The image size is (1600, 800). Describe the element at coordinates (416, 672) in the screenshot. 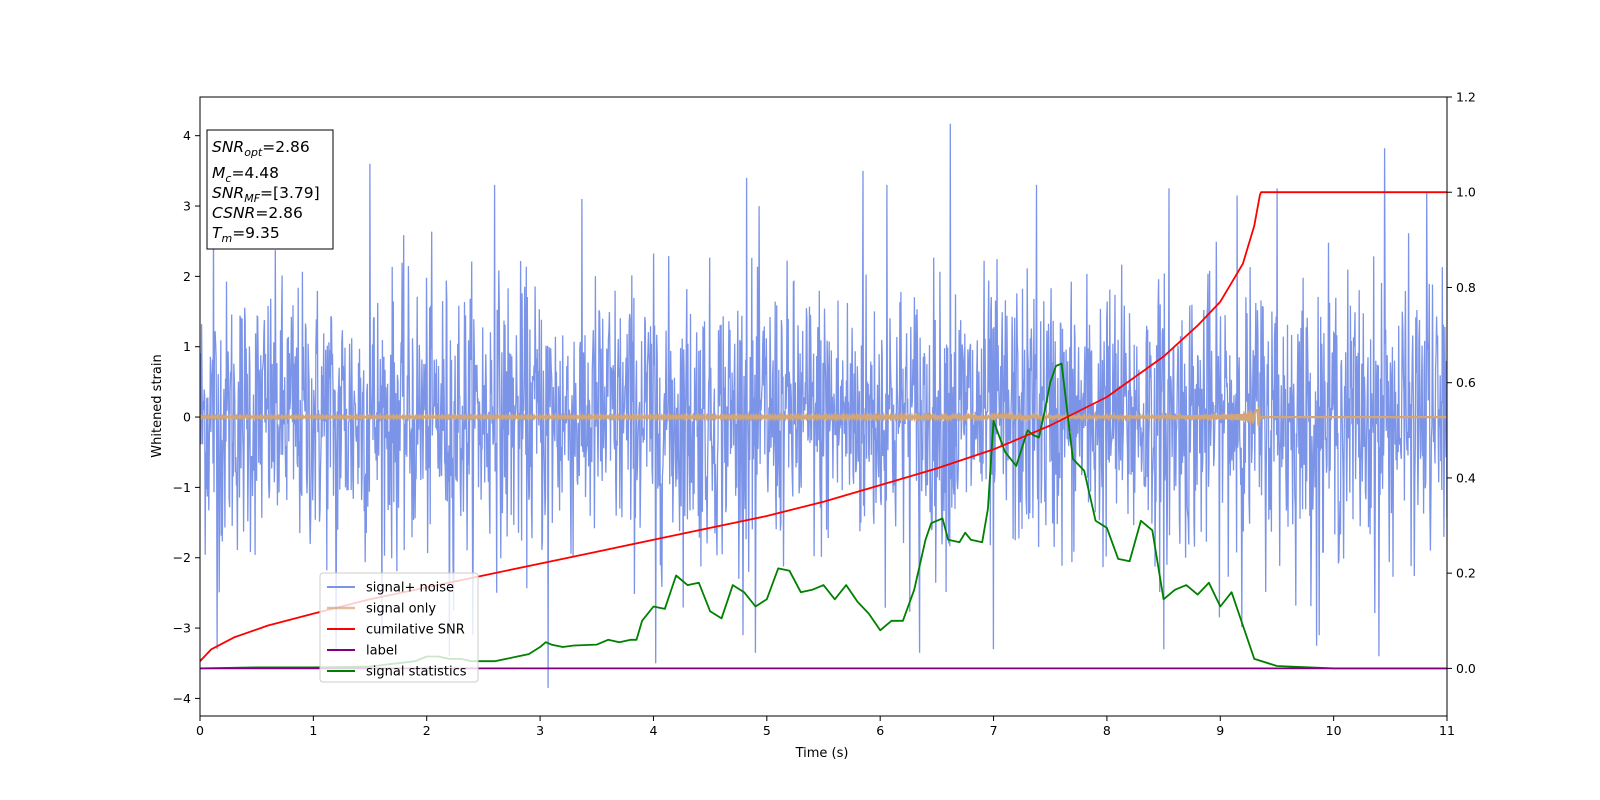

I see `legend-label: signal statistics` at that location.